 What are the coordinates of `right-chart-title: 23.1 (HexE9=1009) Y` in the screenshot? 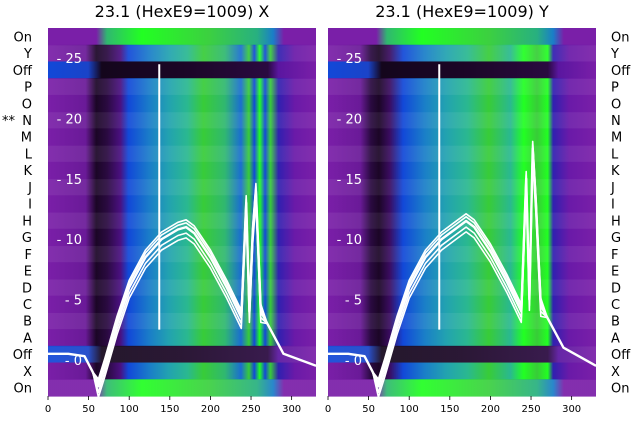 It's located at (462, 11).